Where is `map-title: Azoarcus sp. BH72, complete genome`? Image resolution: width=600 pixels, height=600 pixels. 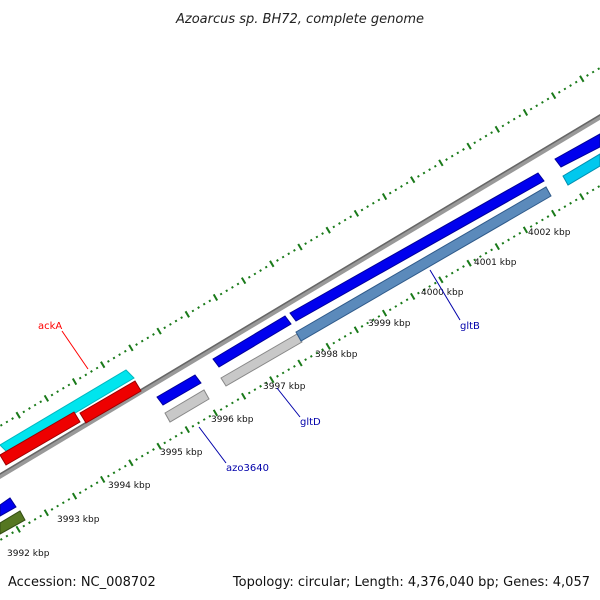 map-title: Azoarcus sp. BH72, complete genome is located at coordinates (299, 19).